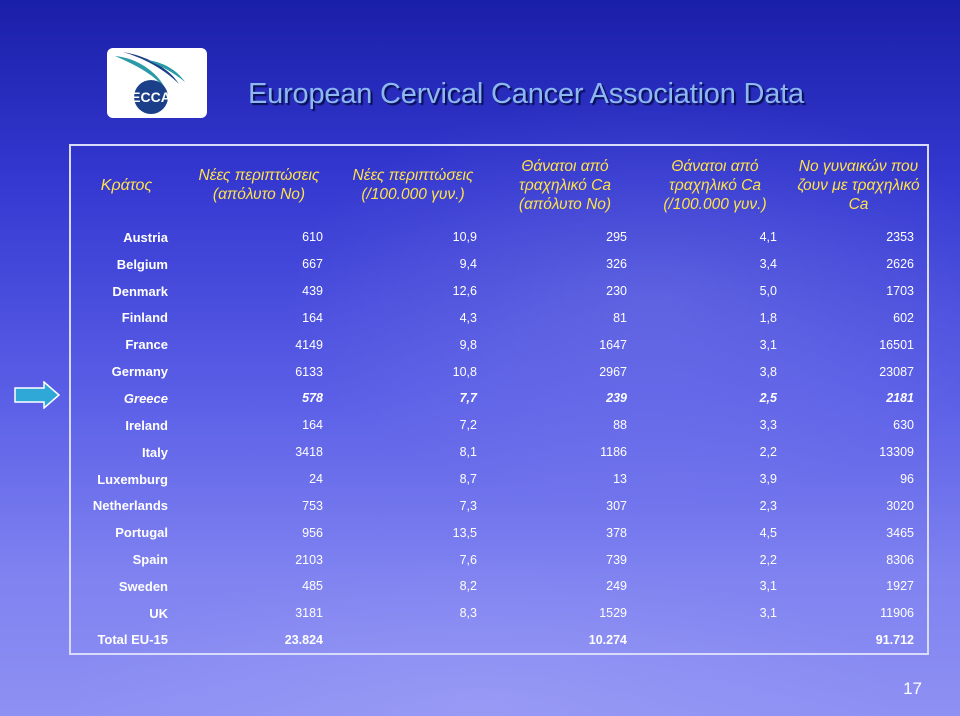  I want to click on total-women-living-cell: 91.712, so click(894, 639).